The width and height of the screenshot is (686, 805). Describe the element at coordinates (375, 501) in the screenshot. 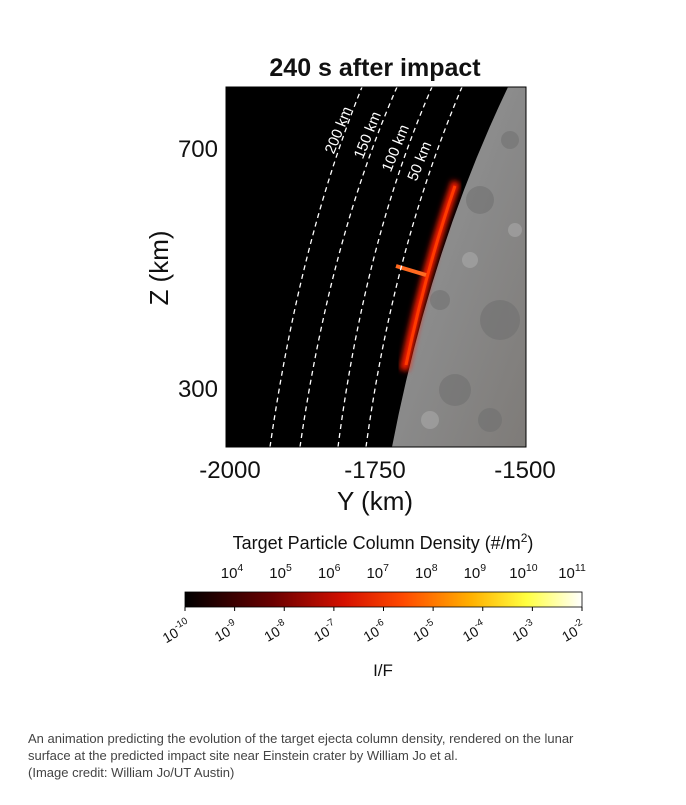

I see `x-axis-label: Y (km)` at that location.